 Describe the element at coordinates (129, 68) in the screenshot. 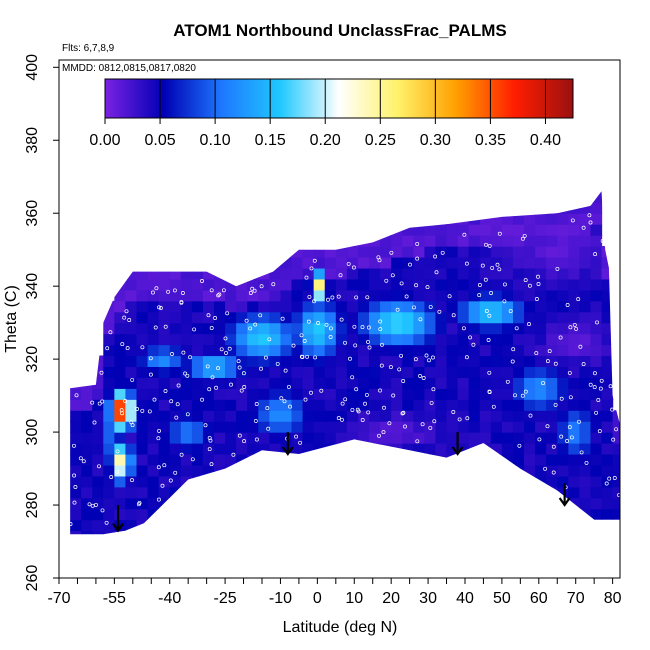

I see `dates-annotation: MMDD: 0812,0815,0817,0820` at that location.